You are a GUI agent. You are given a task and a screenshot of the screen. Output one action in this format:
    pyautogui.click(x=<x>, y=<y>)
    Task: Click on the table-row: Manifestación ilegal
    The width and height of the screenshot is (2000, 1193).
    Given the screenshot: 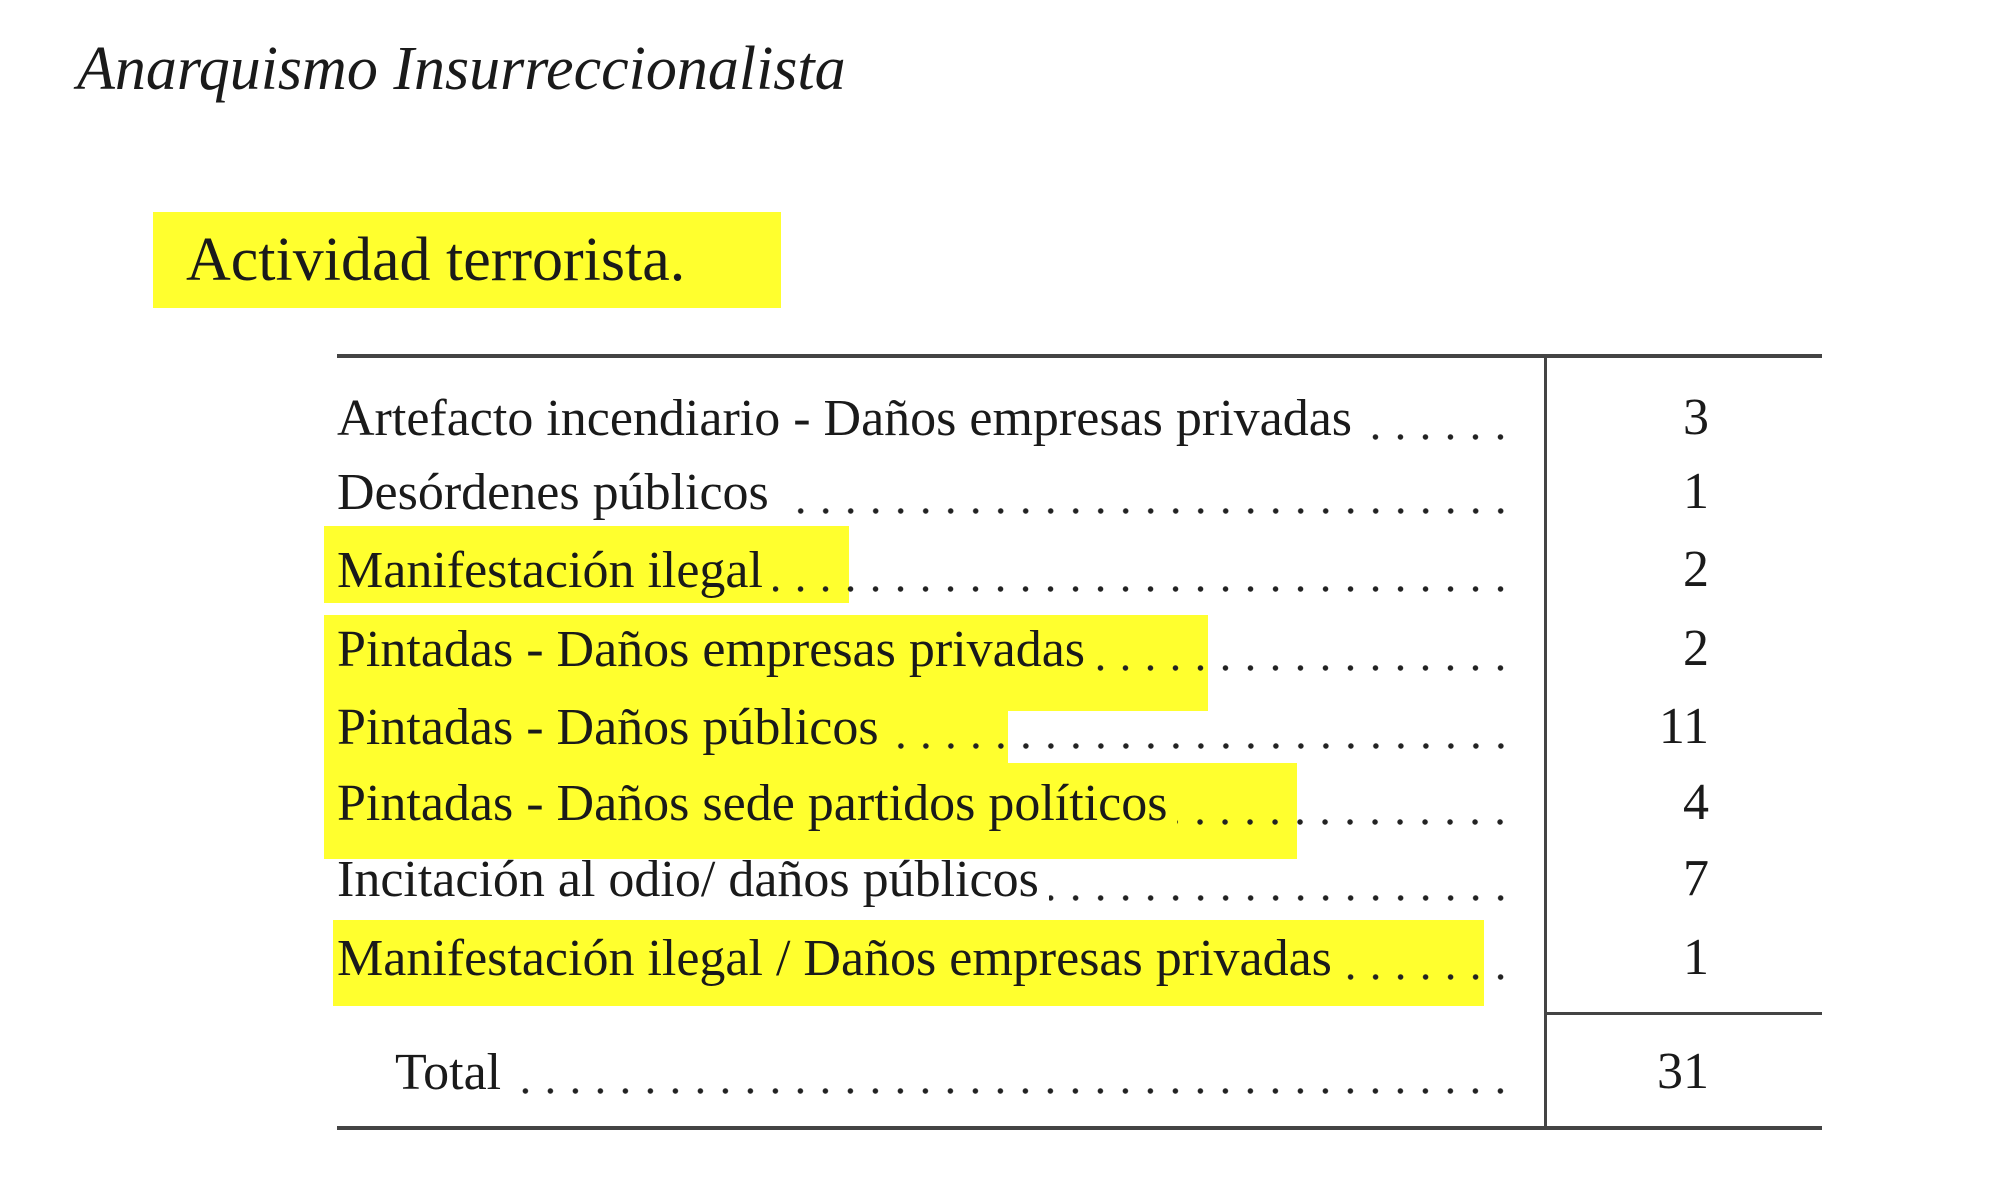 What is the action you would take?
    pyautogui.click(x=925, y=570)
    